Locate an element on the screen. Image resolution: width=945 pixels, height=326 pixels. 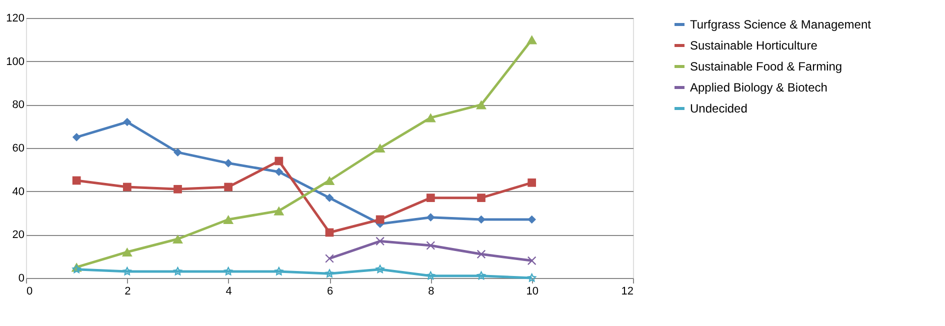
y-tick-label: 40 is located at coordinates (18, 192).